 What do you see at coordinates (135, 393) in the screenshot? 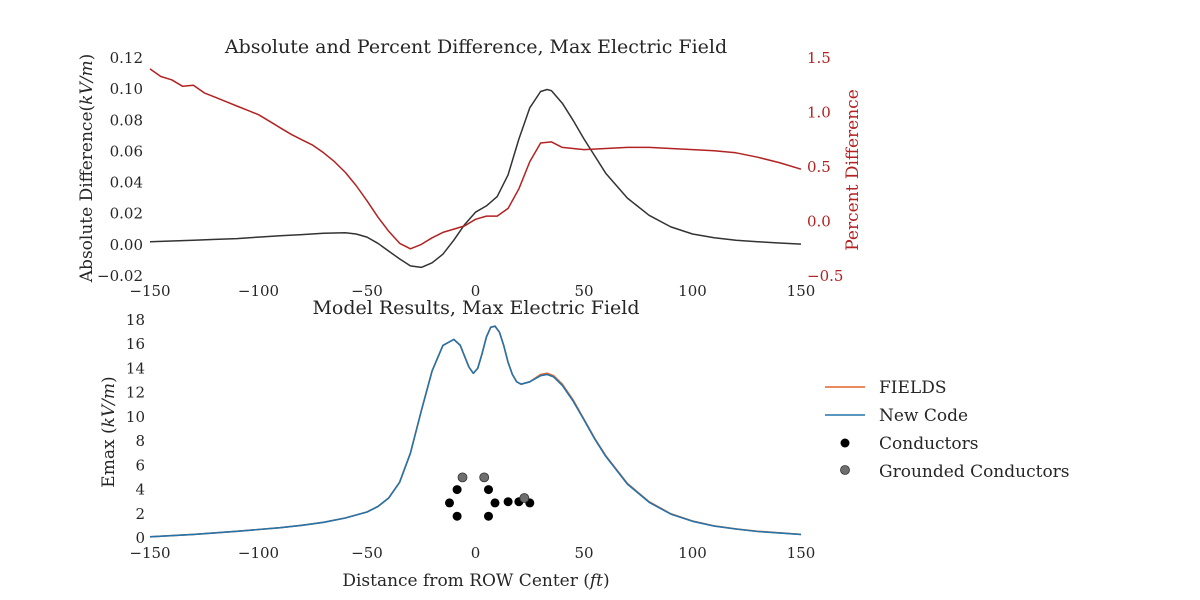
I see `y-tick-label: 12` at bounding box center [135, 393].